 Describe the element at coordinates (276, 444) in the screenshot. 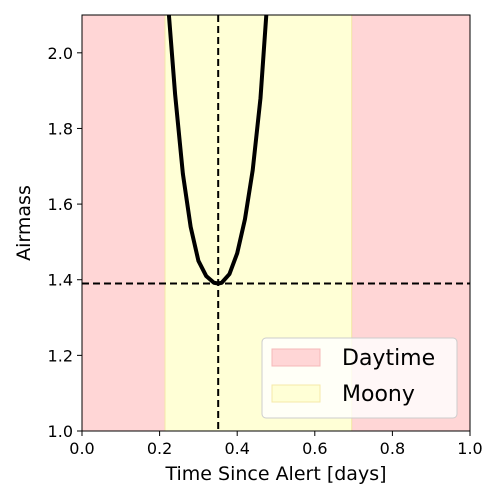

I see `x-axis-ticks: 0.0 0.2 0.4 0.6 0.8 1.0` at that location.